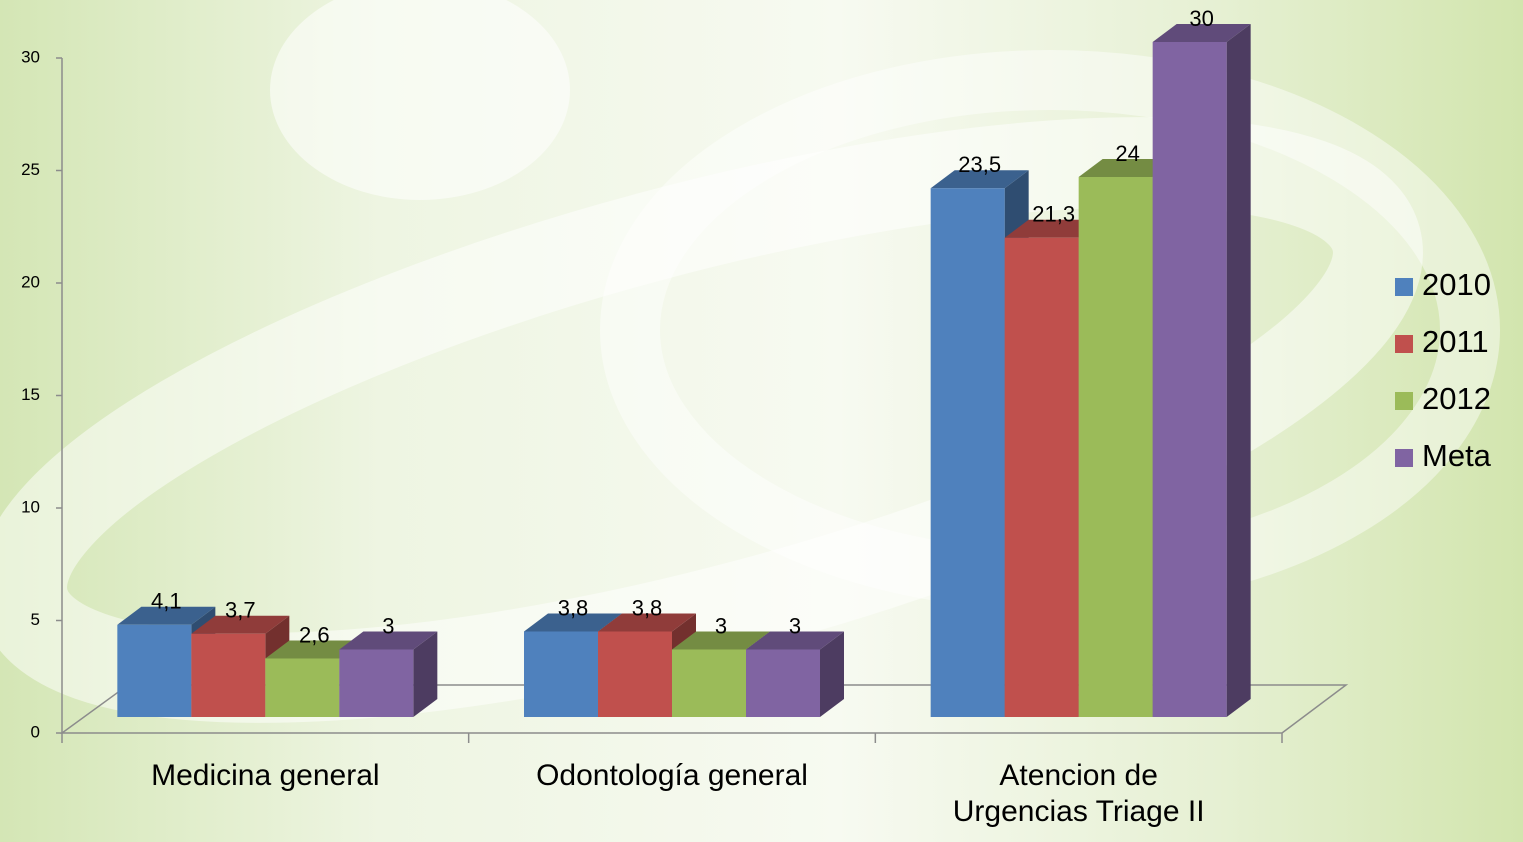 The width and height of the screenshot is (1523, 842). I want to click on bg-swirl, so click(420, 100).